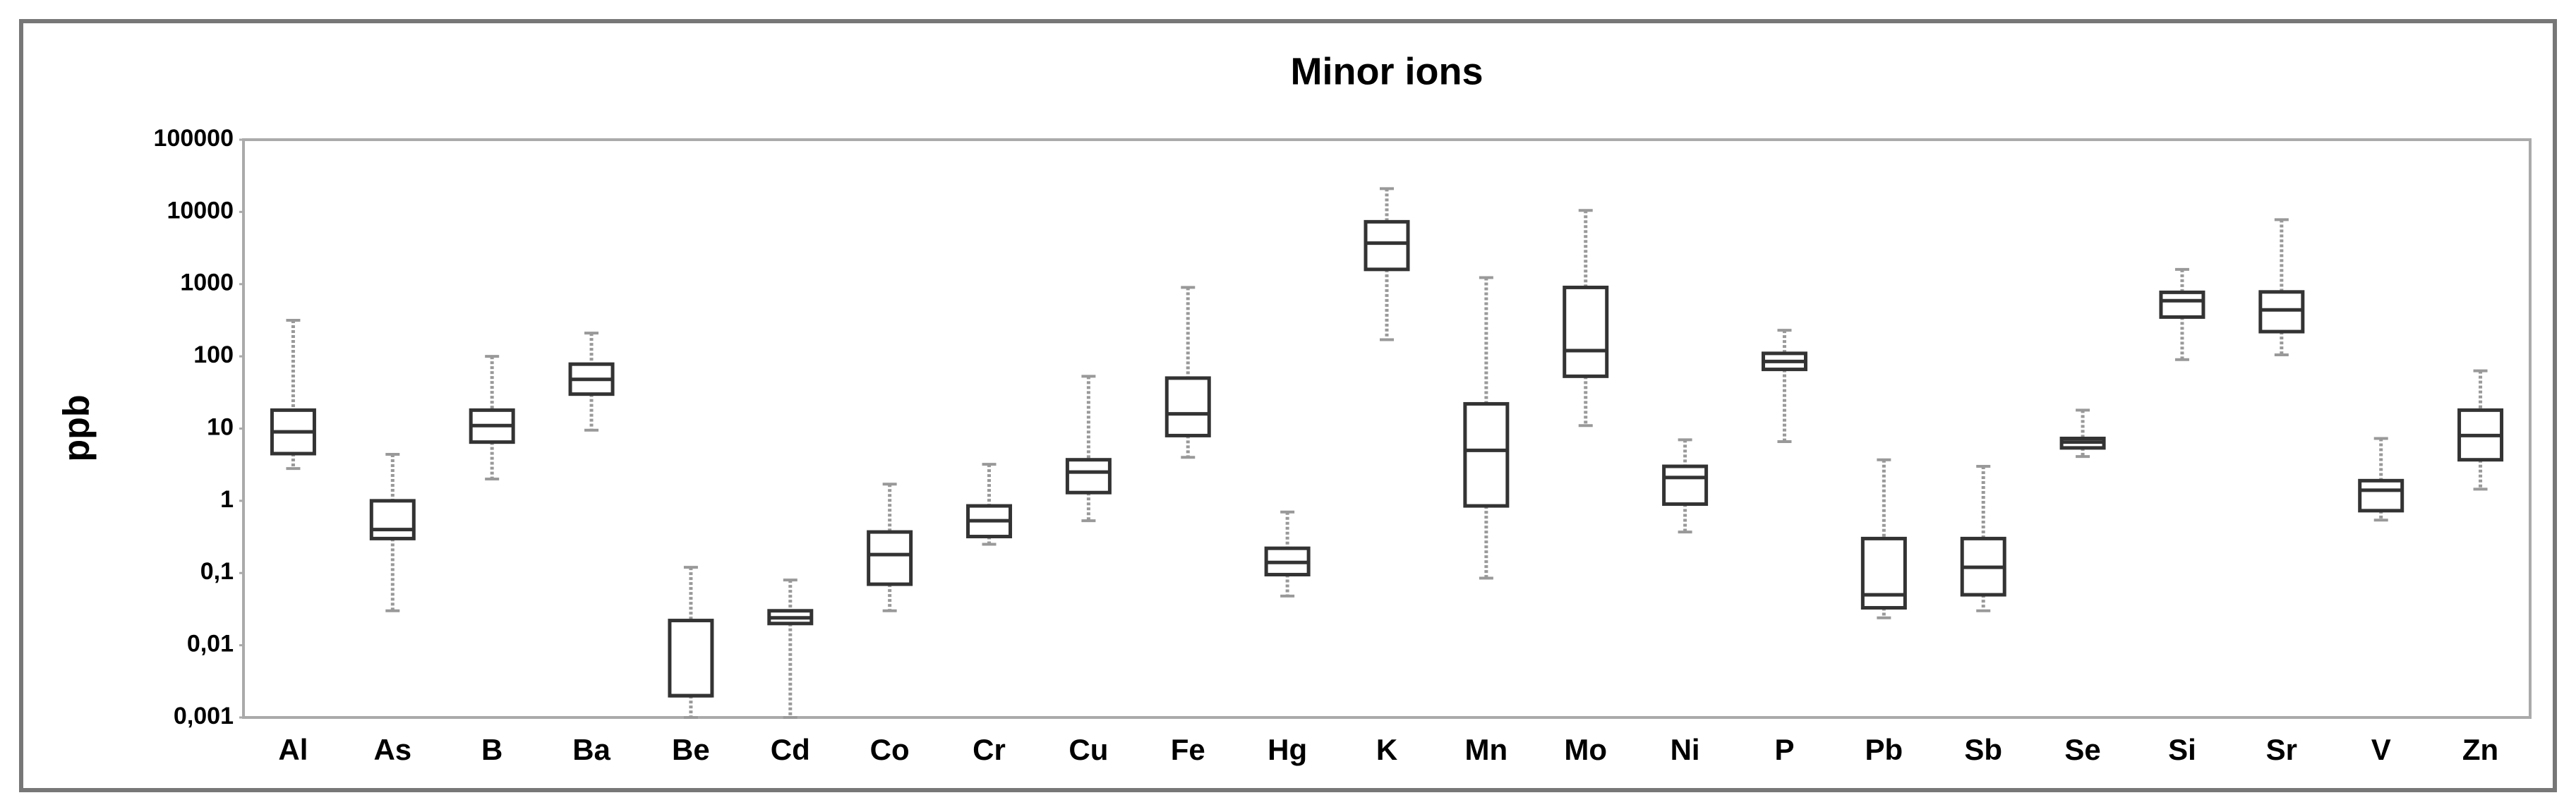 Image resolution: width=2576 pixels, height=812 pixels. Describe the element at coordinates (1386, 749) in the screenshot. I see `x-tick-label: K` at that location.